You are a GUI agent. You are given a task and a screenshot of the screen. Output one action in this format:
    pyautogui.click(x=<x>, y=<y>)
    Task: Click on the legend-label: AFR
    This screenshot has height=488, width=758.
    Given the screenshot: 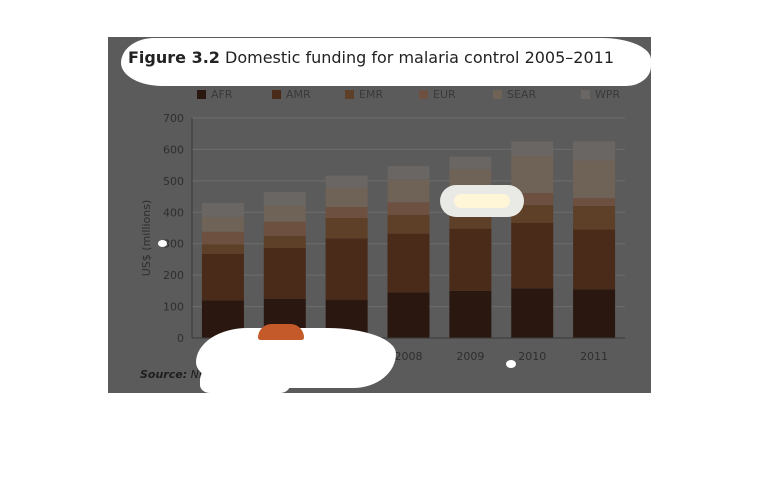 What is the action you would take?
    pyautogui.click(x=222, y=94)
    